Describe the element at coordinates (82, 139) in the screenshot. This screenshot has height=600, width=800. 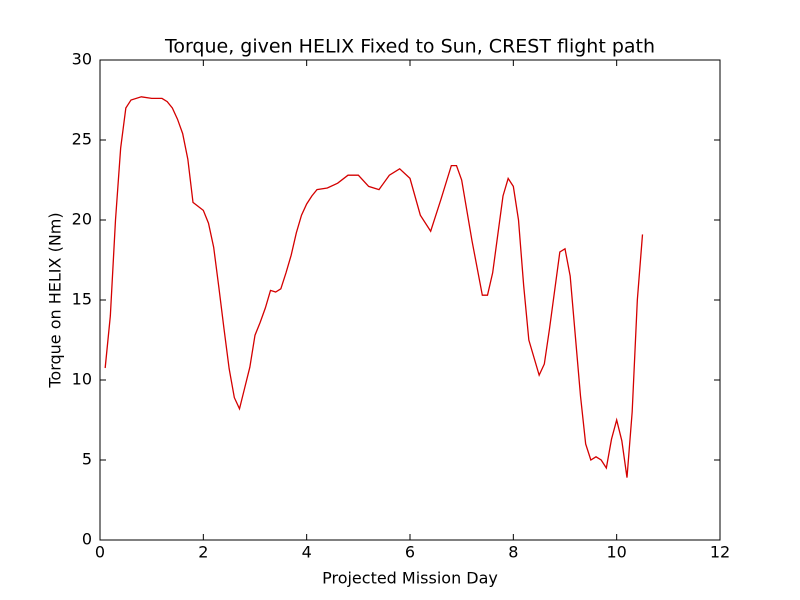
I see `y-tick-label: 25` at that location.